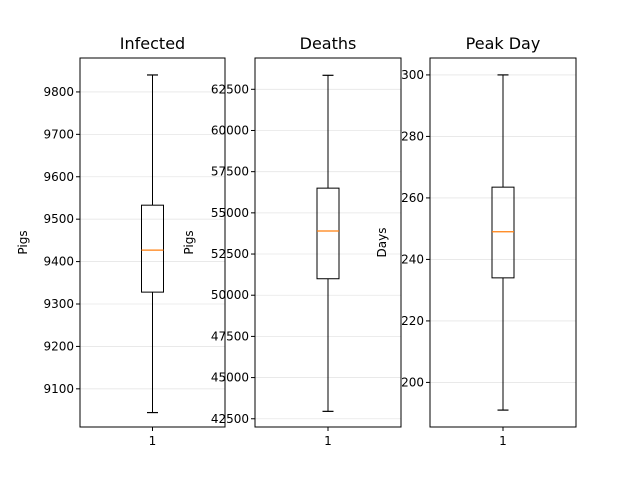  What do you see at coordinates (412, 75) in the screenshot?
I see `y-tick-label: 300` at bounding box center [412, 75].